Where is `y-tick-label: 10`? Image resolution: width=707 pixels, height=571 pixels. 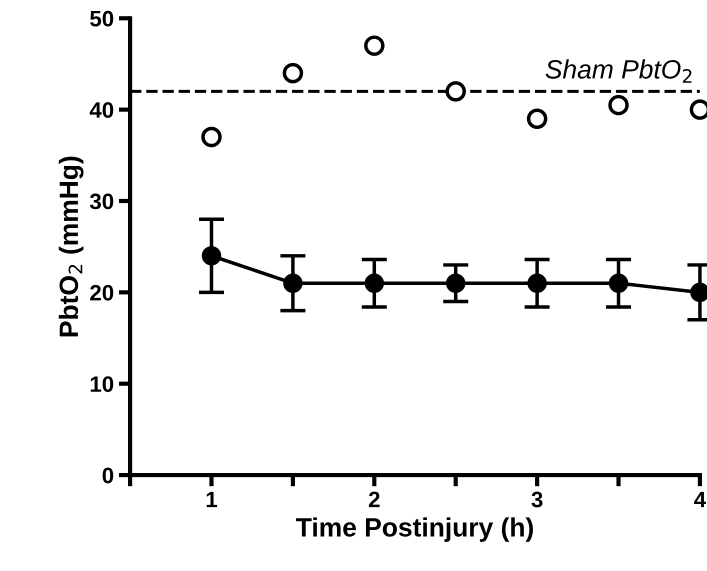 y-tick-label: 10 is located at coordinates (102, 384).